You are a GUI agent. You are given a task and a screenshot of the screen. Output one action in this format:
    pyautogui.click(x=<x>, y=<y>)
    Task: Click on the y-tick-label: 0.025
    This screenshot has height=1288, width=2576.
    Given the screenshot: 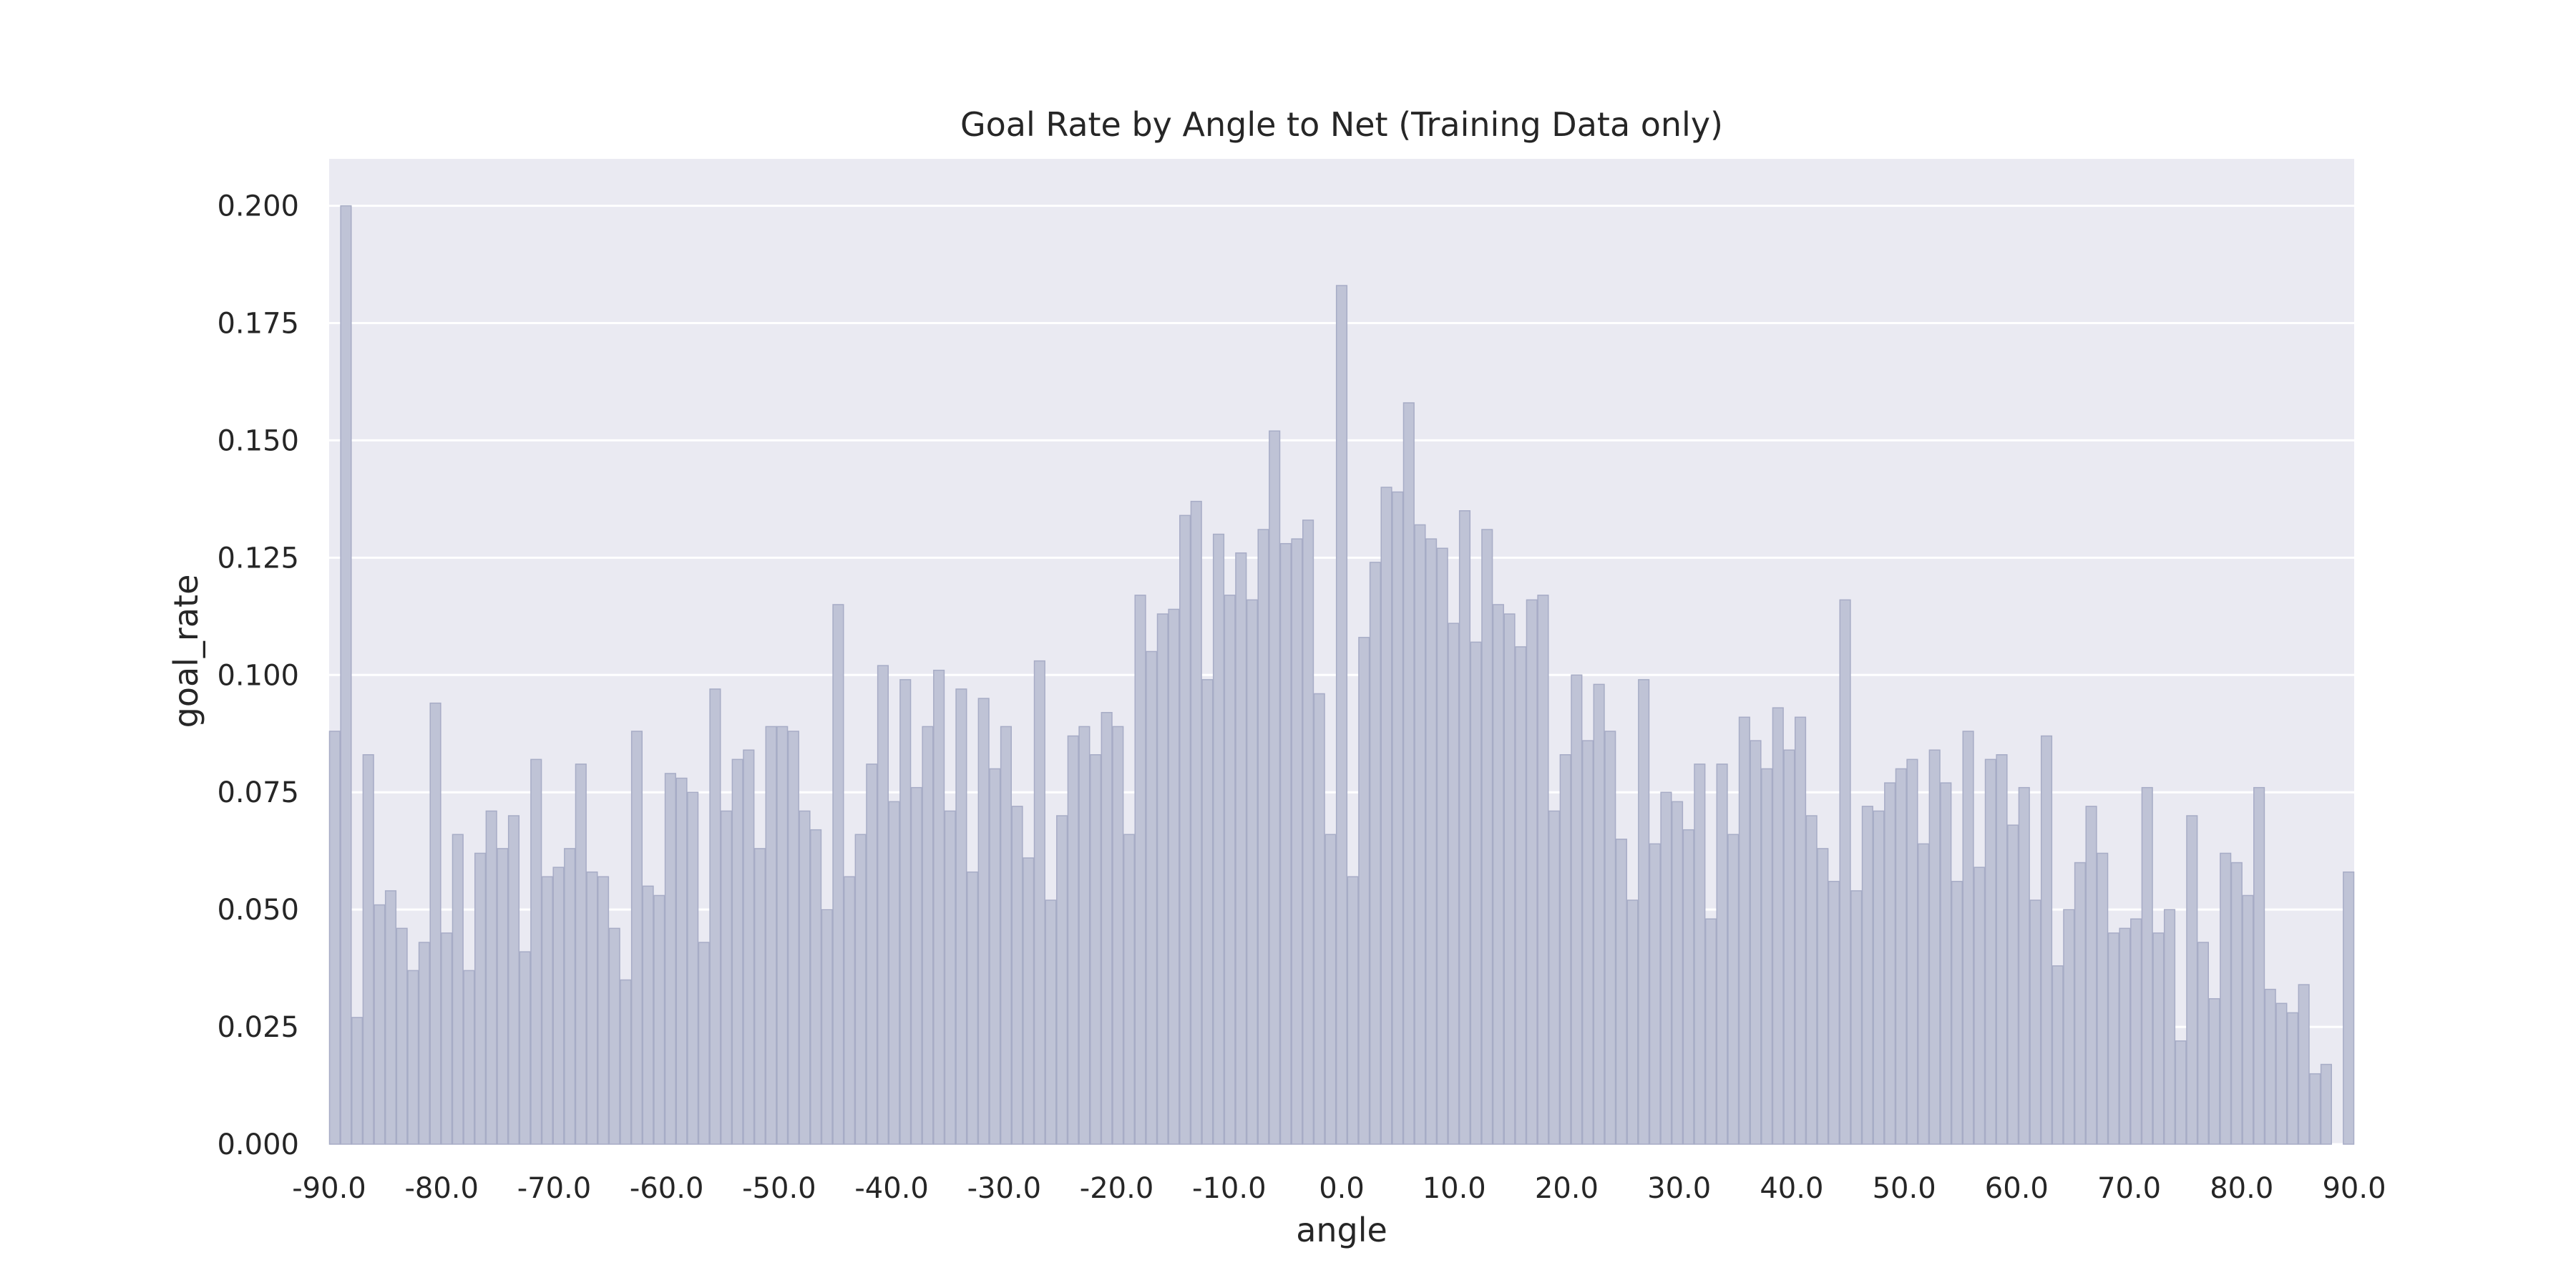 What is the action you would take?
    pyautogui.click(x=258, y=1027)
    